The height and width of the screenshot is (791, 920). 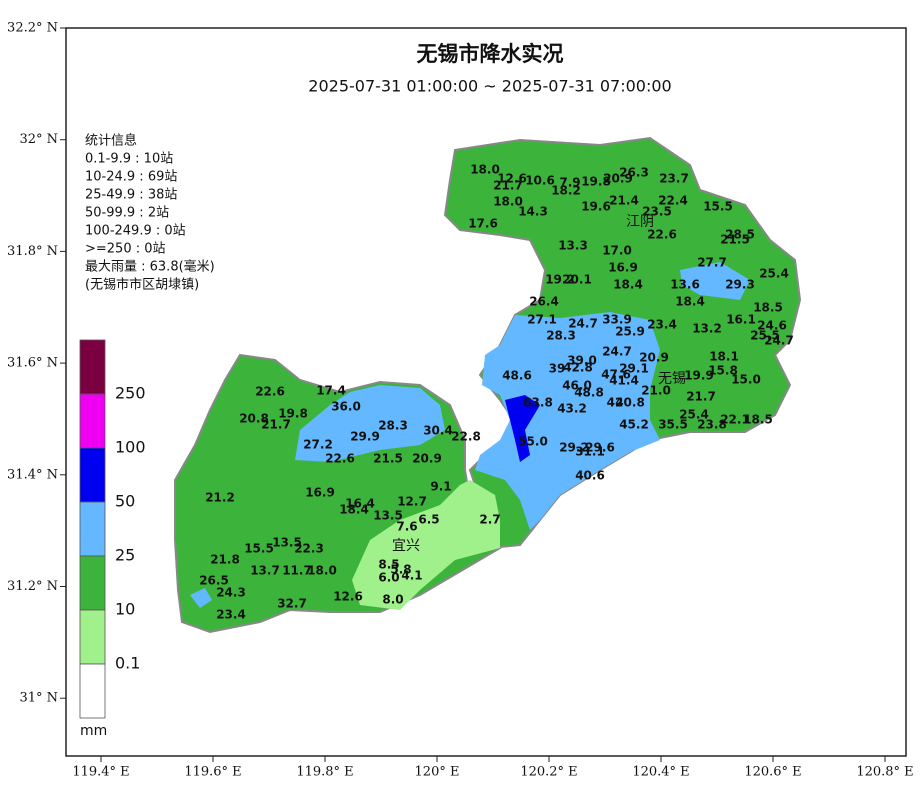 I want to click on station-value: 63.8, so click(x=538, y=403).